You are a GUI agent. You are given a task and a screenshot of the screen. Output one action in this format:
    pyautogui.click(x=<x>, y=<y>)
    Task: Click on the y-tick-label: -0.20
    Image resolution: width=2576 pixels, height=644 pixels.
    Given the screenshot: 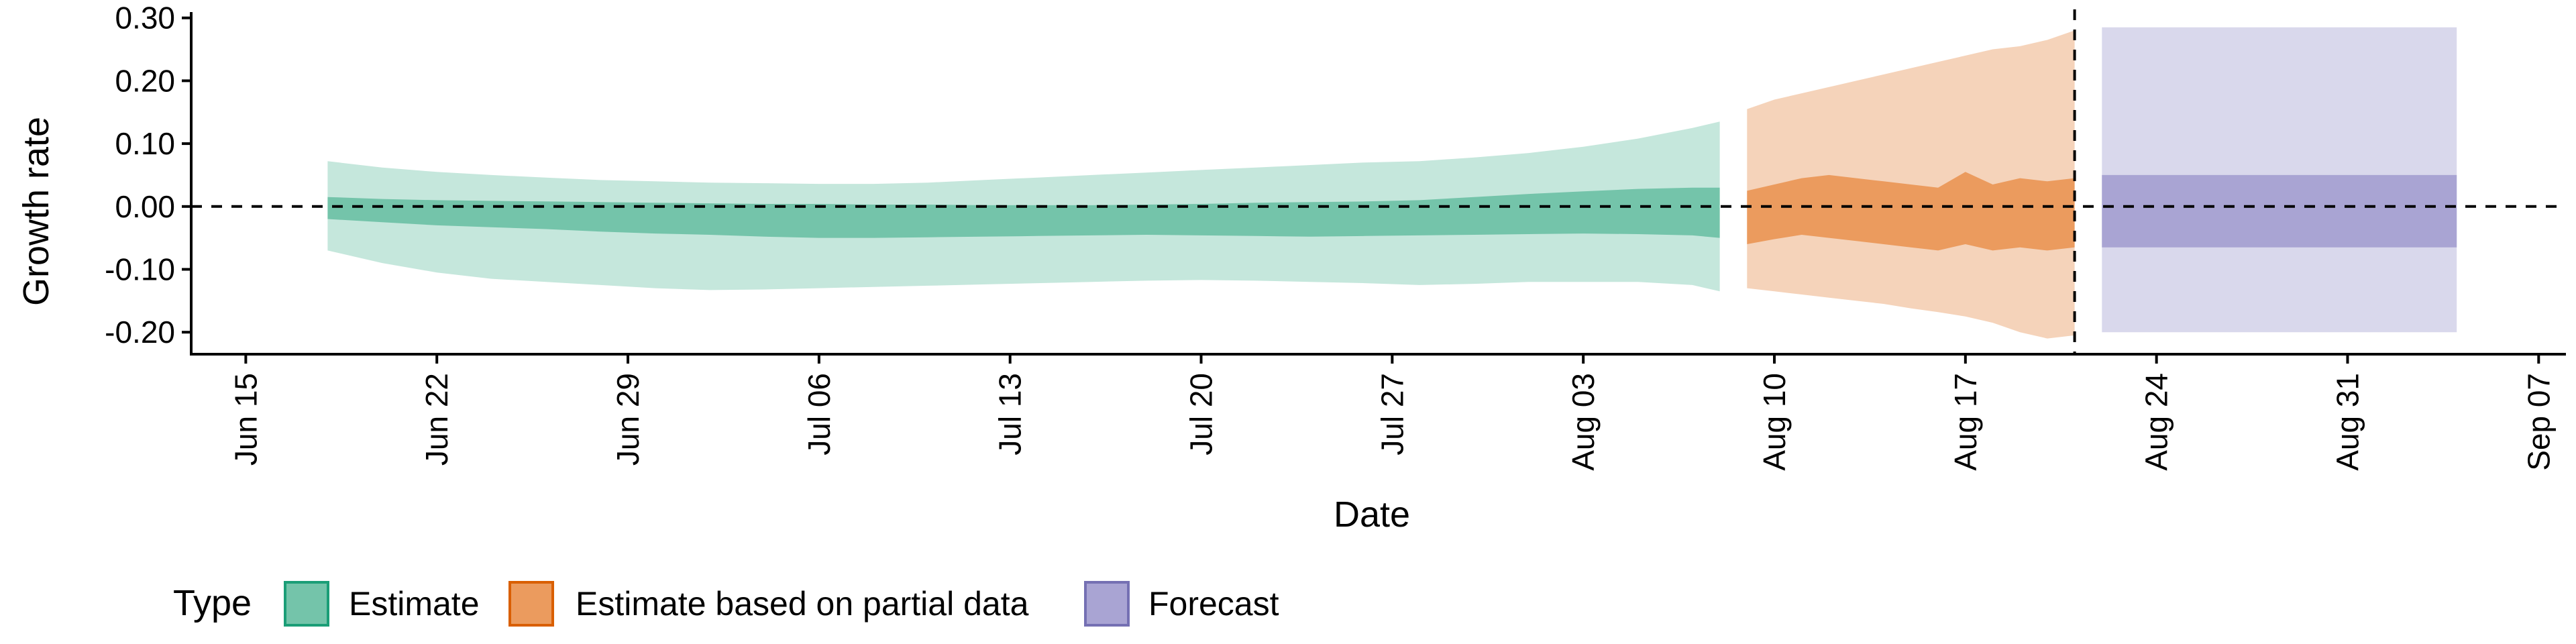 What is the action you would take?
    pyautogui.click(x=140, y=332)
    